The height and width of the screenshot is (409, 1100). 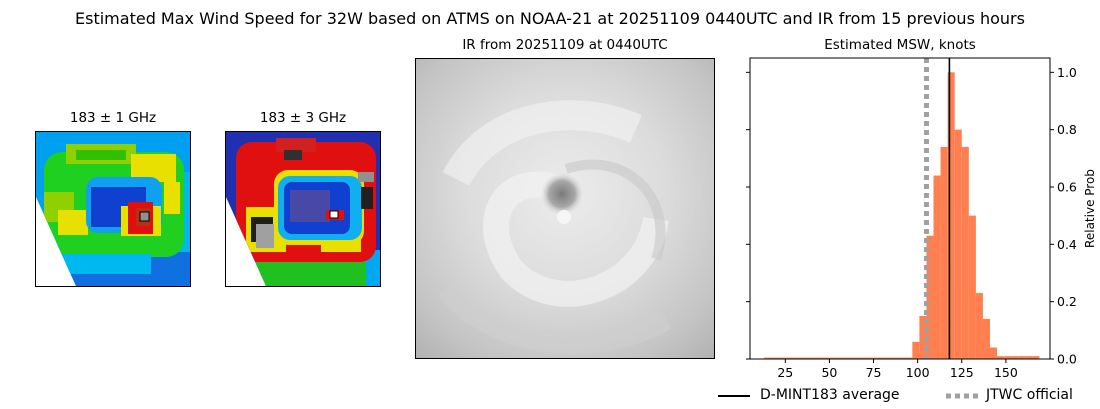 I want to click on y-tick-label: 0.4, so click(x=1067, y=244).